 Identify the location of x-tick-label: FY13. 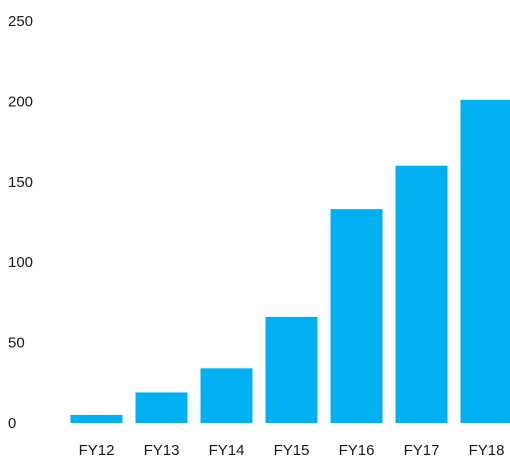
(162, 450).